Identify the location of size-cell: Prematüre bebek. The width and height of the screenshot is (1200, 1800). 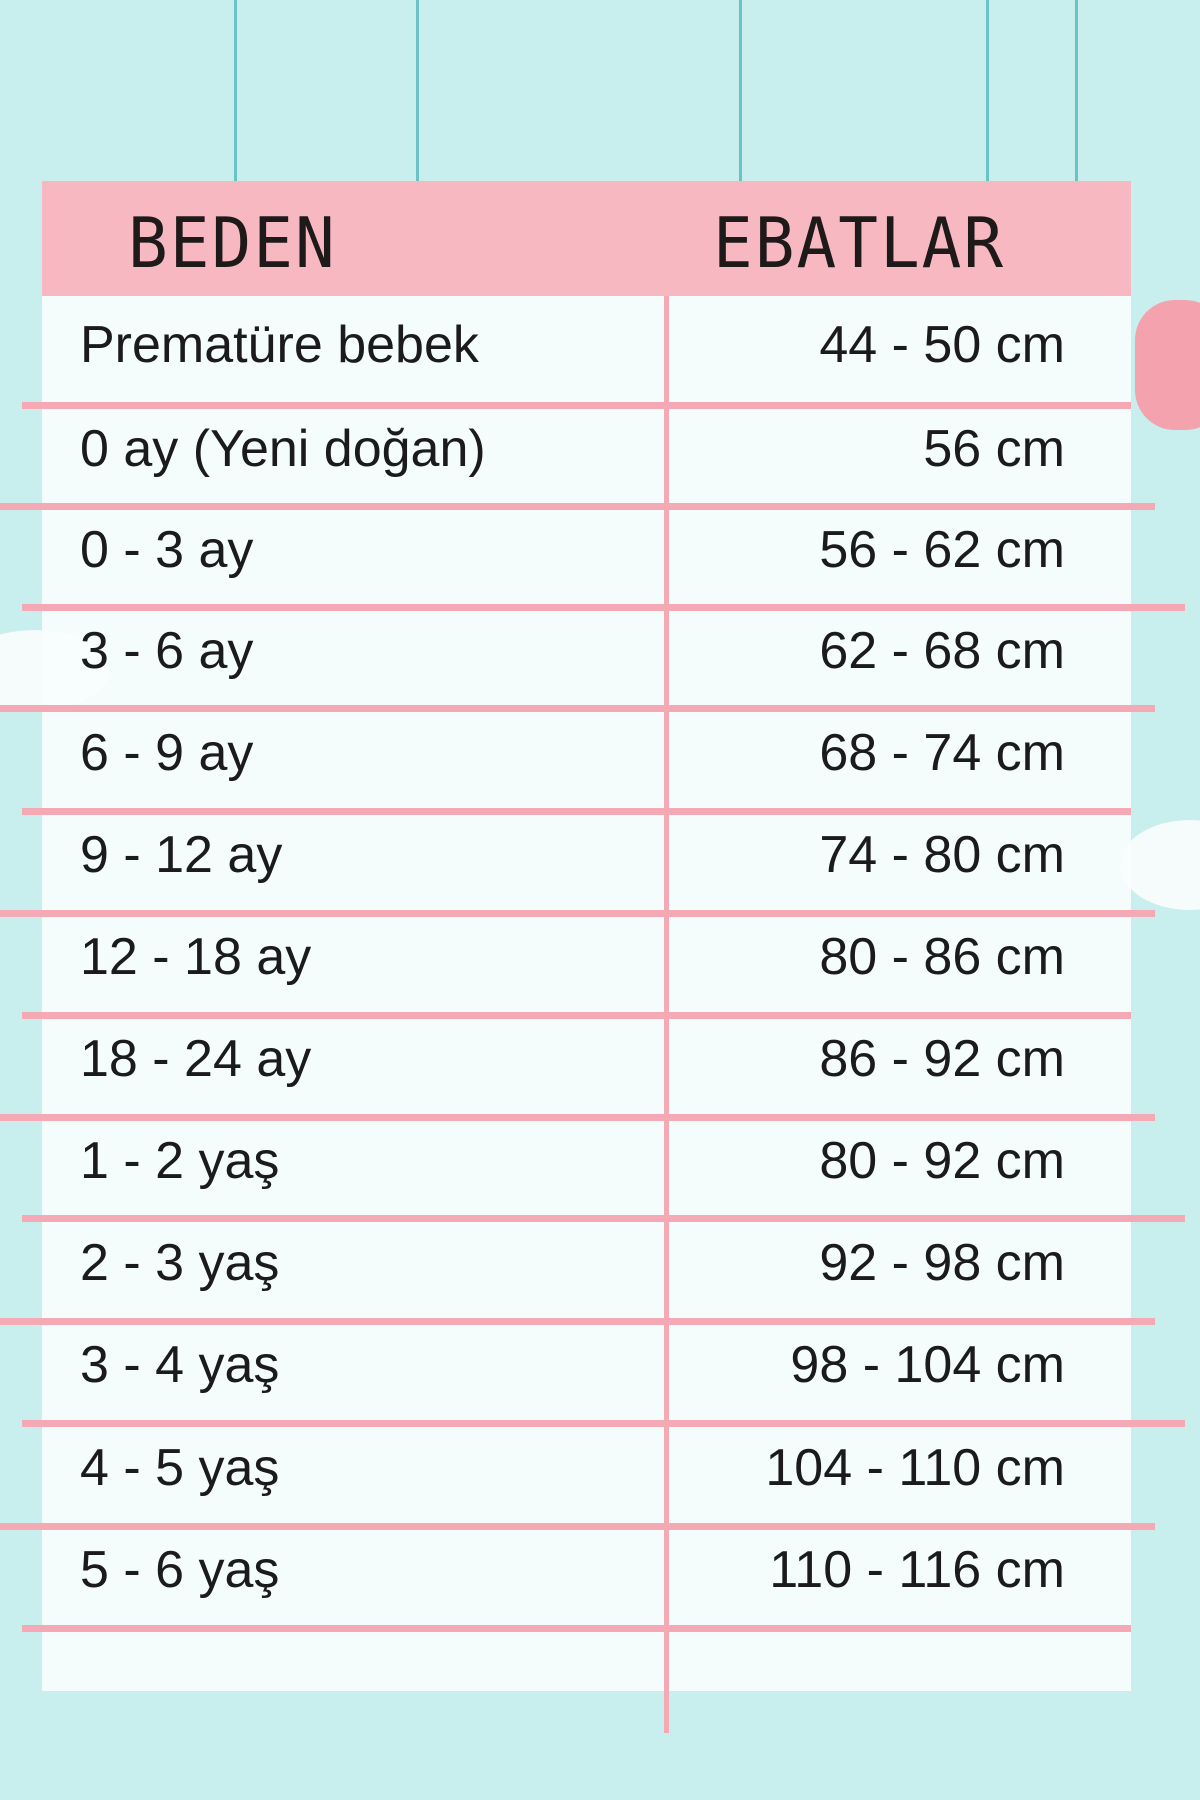
(279, 345).